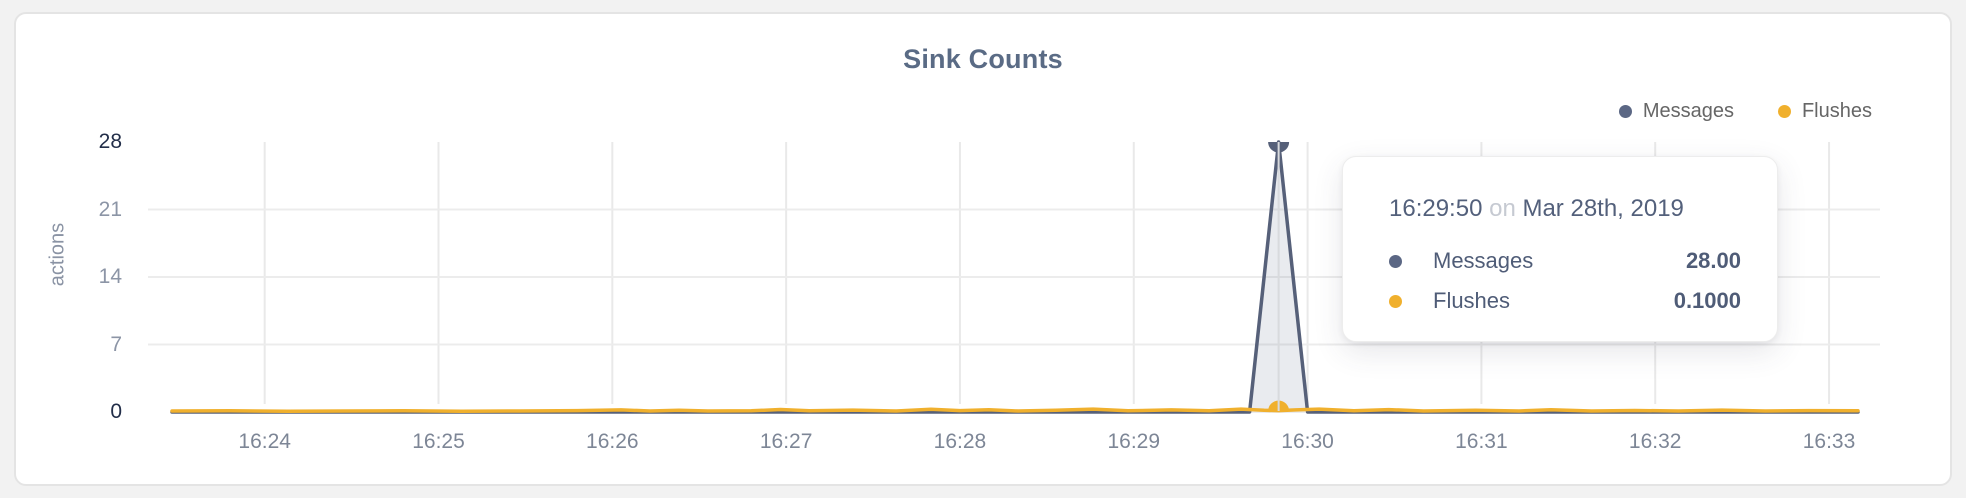  I want to click on tooltip-row-messages: Messages 28.00, so click(1565, 261).